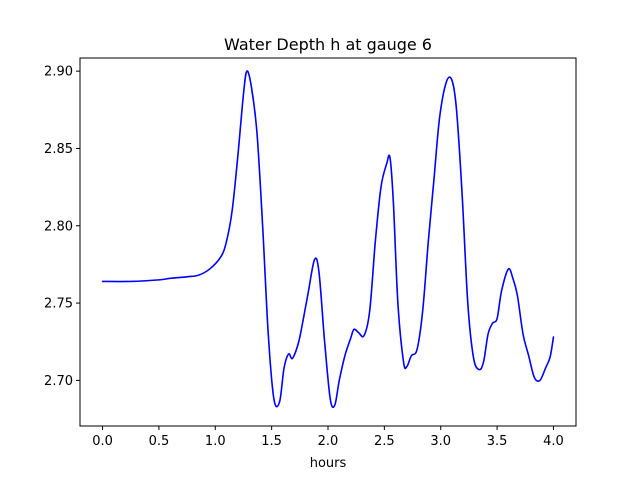  I want to click on y-tick-label: 2.75, so click(58, 304).